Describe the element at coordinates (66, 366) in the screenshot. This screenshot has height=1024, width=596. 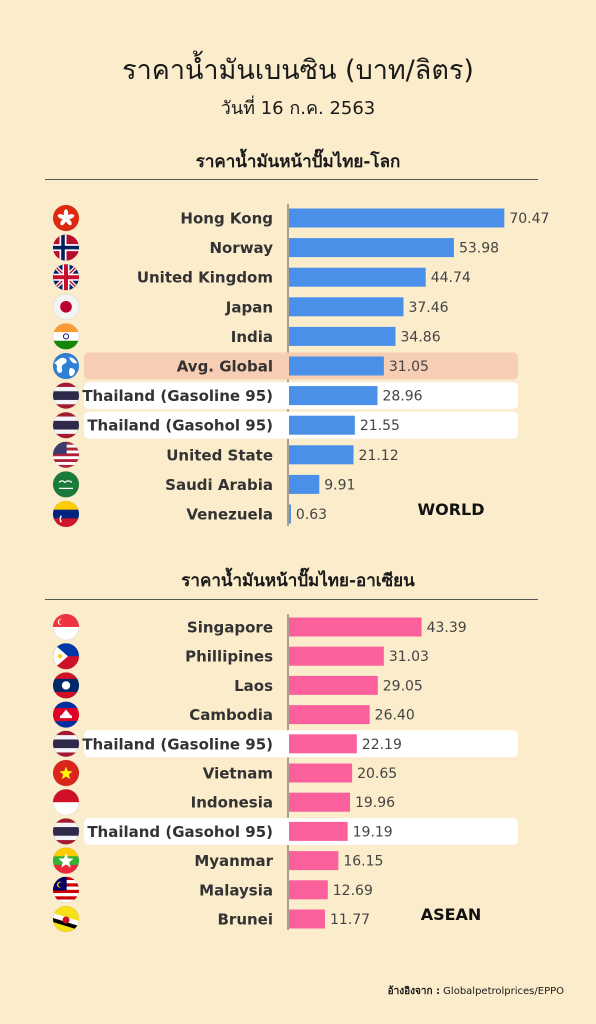
I see `globe-icon` at that location.